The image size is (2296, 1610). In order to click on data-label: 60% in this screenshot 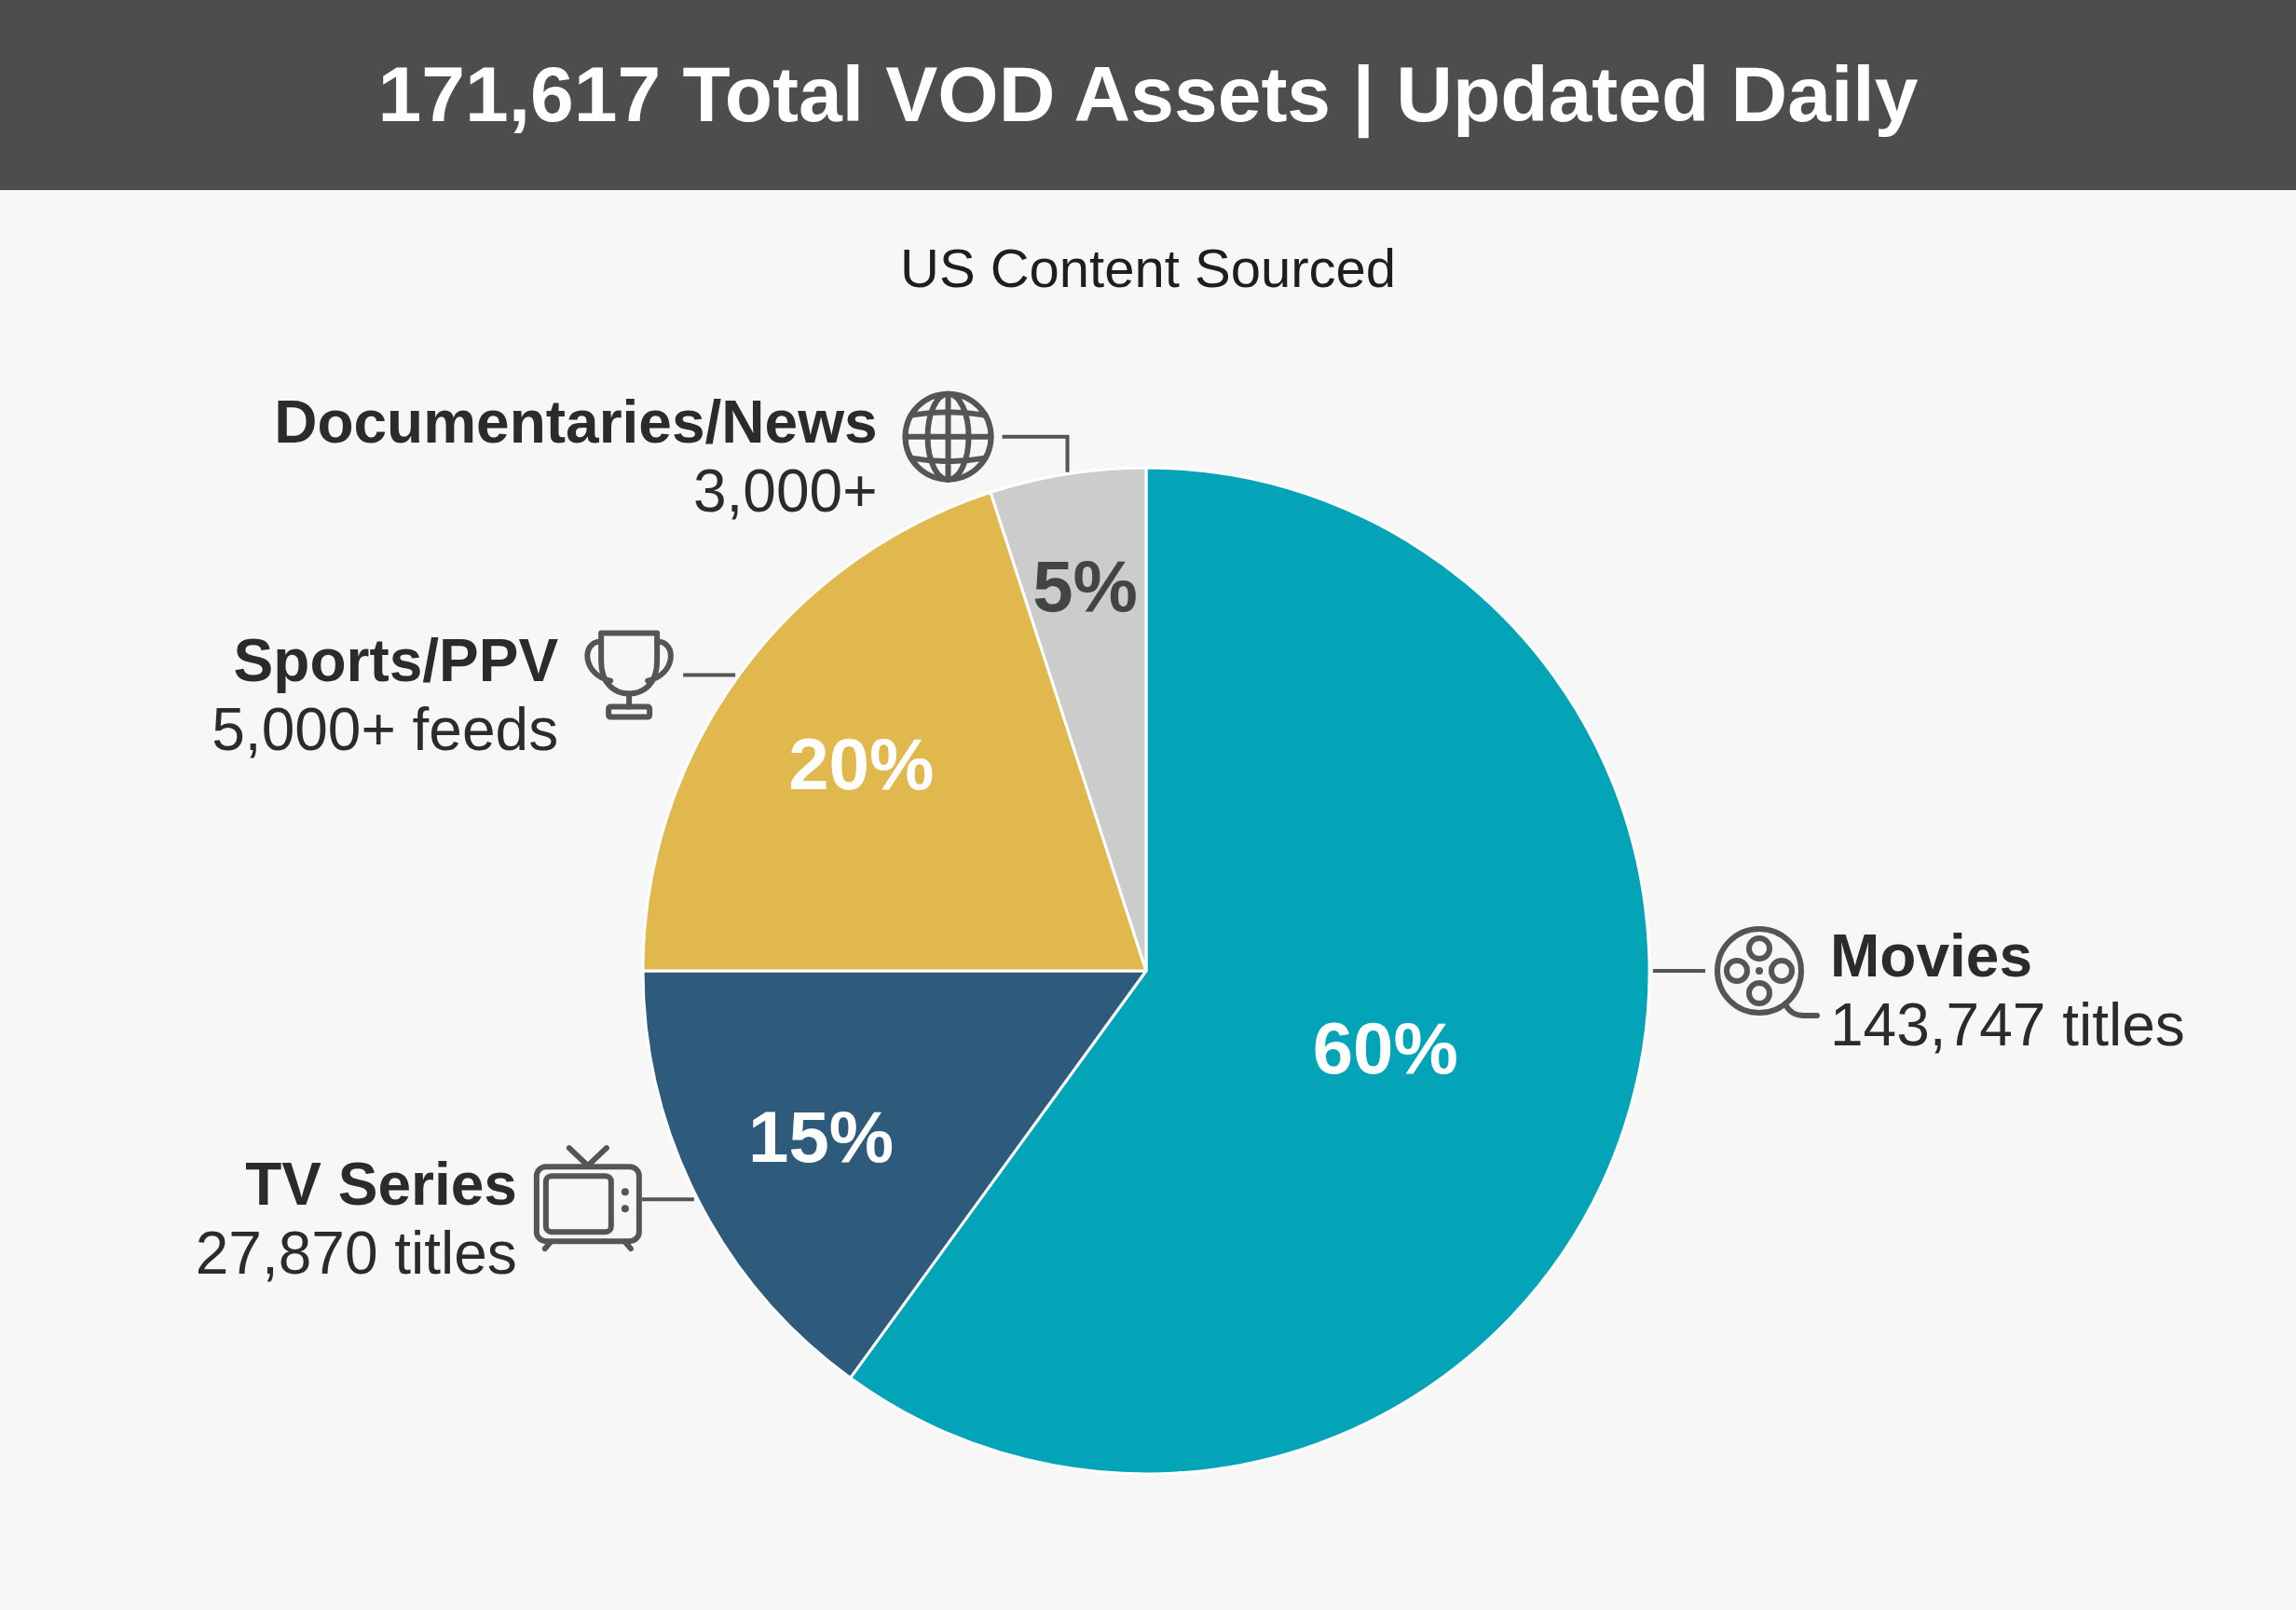, I will do `click(1385, 1048)`.